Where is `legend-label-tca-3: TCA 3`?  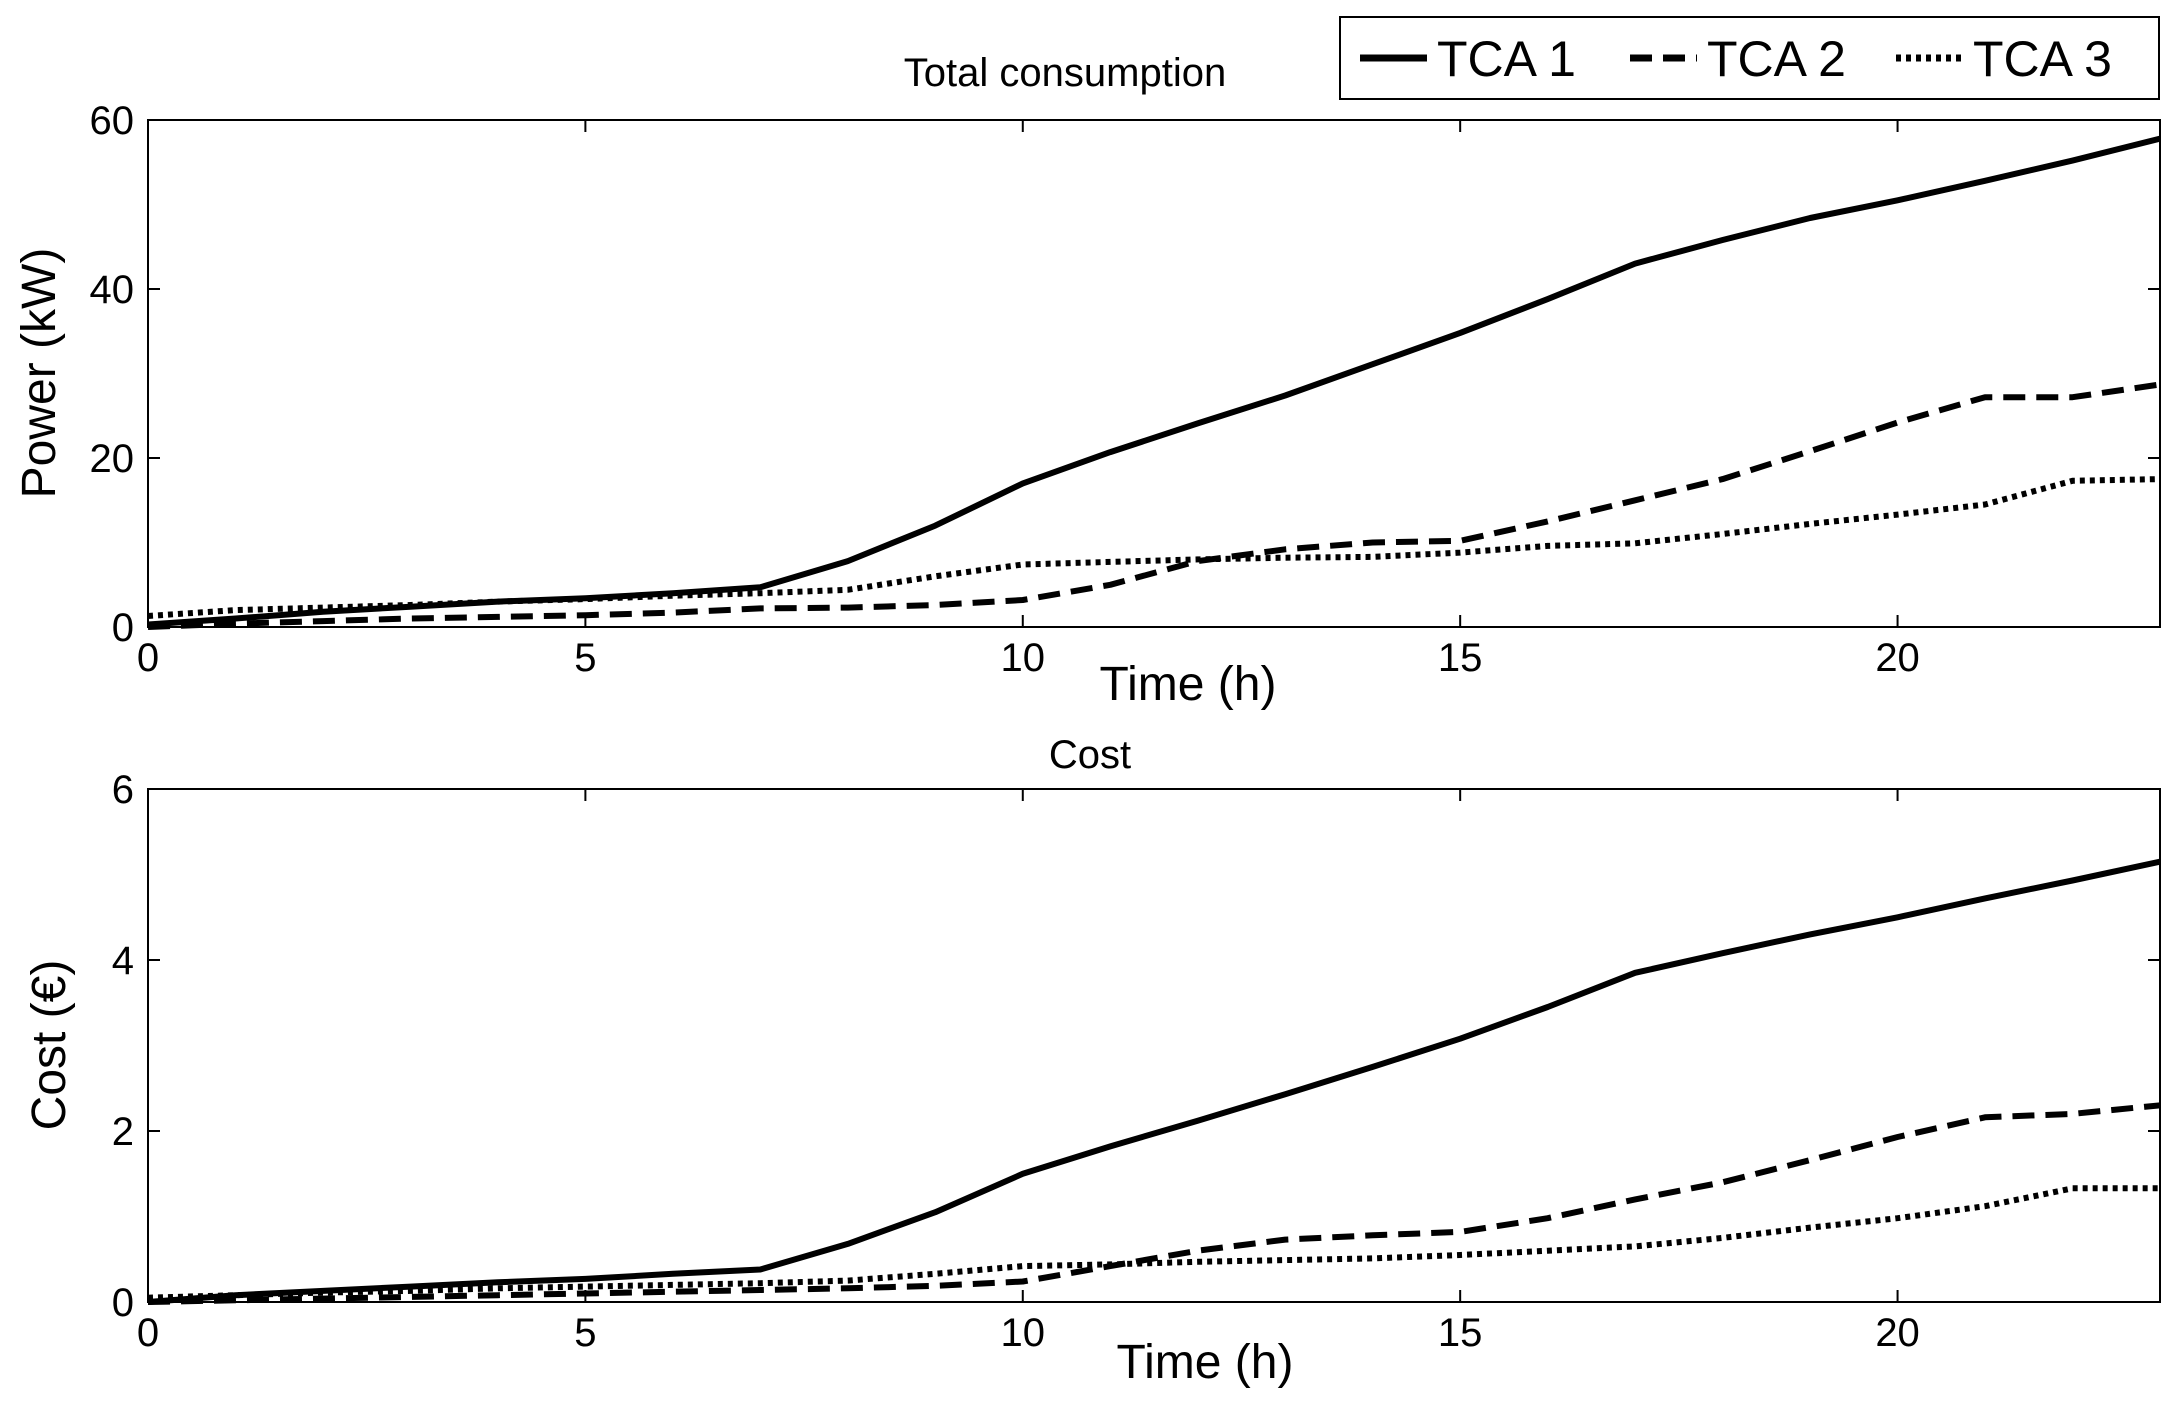
legend-label-tca-3: TCA 3 is located at coordinates (2042, 59).